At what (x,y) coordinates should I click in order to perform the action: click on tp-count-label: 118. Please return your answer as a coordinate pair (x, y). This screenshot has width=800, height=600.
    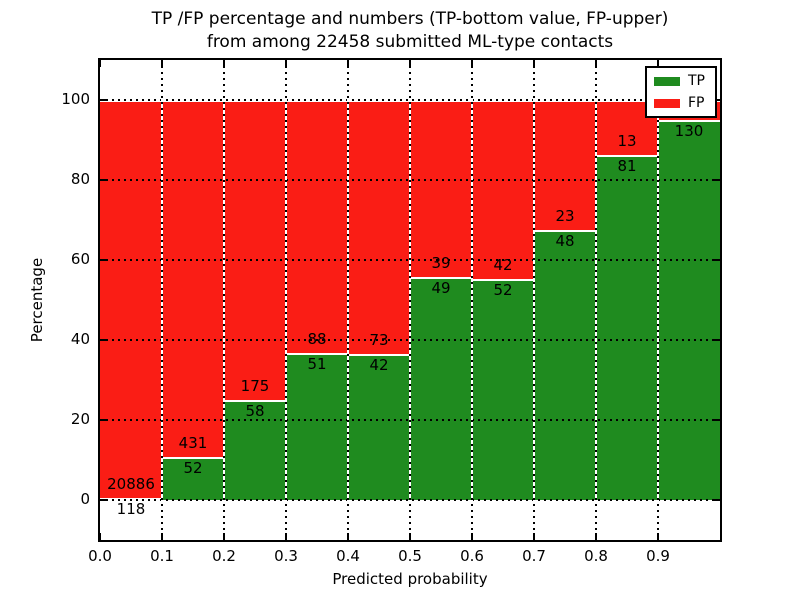
    Looking at the image, I should click on (131, 508).